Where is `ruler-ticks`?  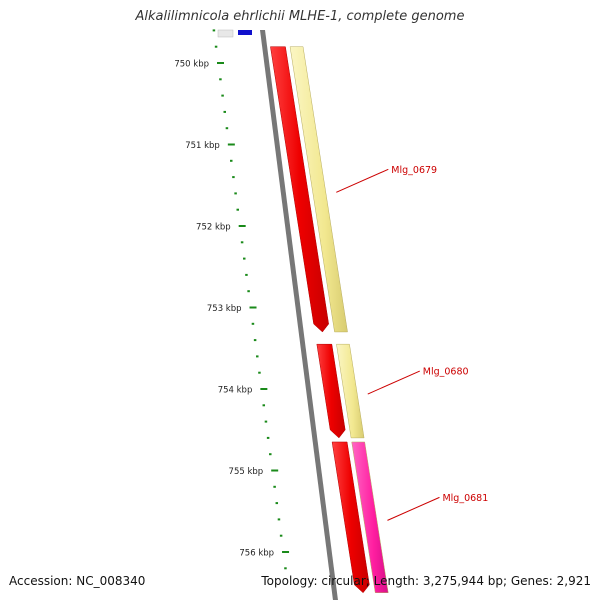 ruler-ticks is located at coordinates (251, 299).